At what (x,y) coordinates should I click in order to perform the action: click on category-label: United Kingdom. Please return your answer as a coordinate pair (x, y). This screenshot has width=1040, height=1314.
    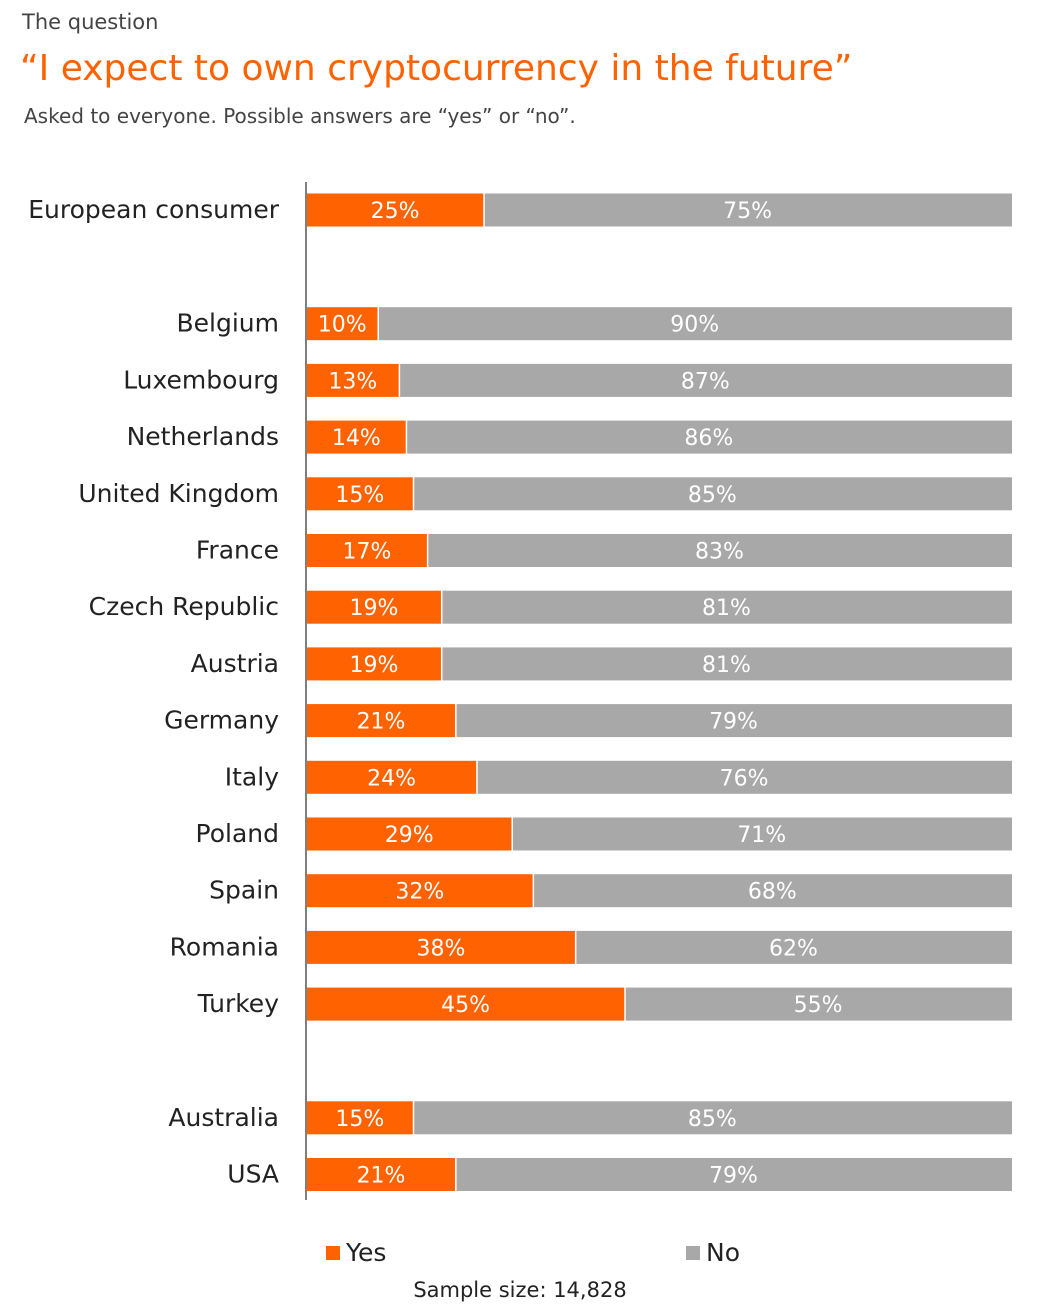
    Looking at the image, I should click on (178, 493).